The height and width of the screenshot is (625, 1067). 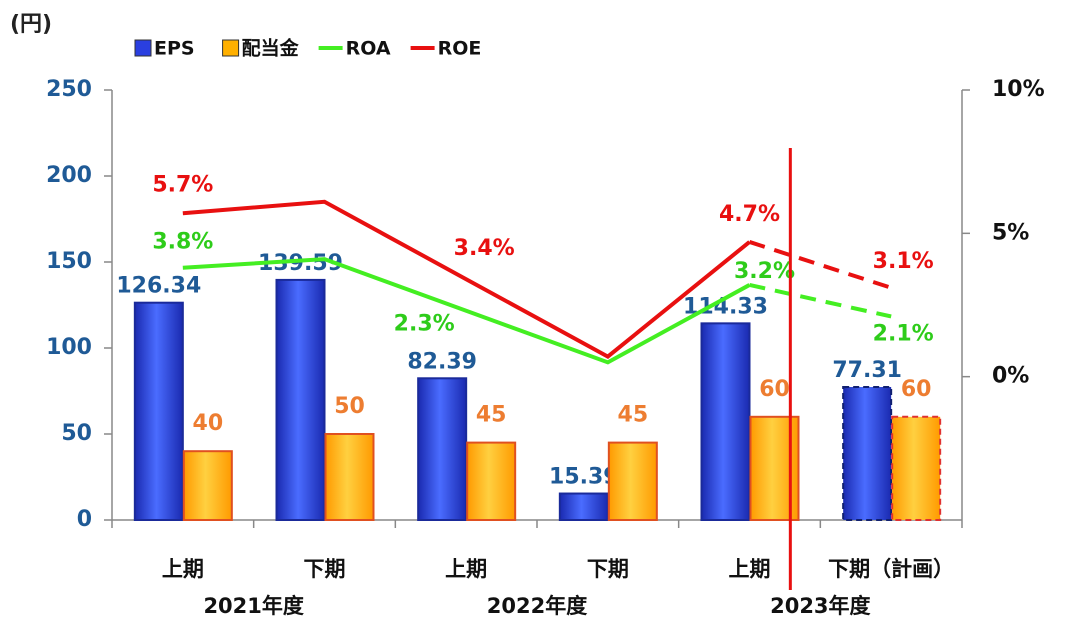 I want to click on bar-value-label: 50, so click(x=349, y=406).